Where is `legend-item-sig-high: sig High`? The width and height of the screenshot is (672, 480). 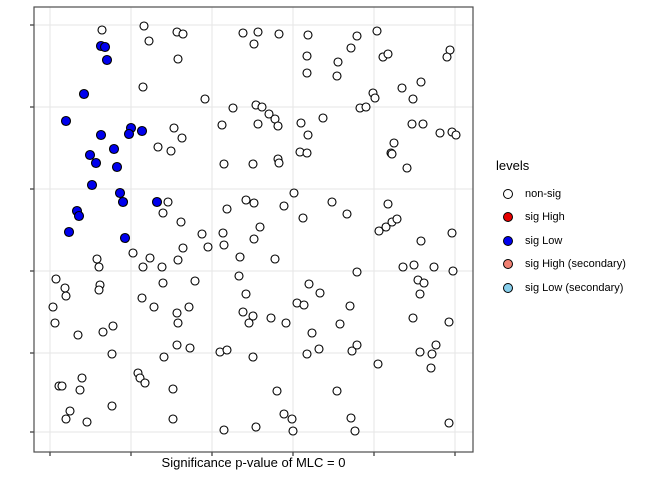 legend-item-sig-high: sig High is located at coordinates (561, 218).